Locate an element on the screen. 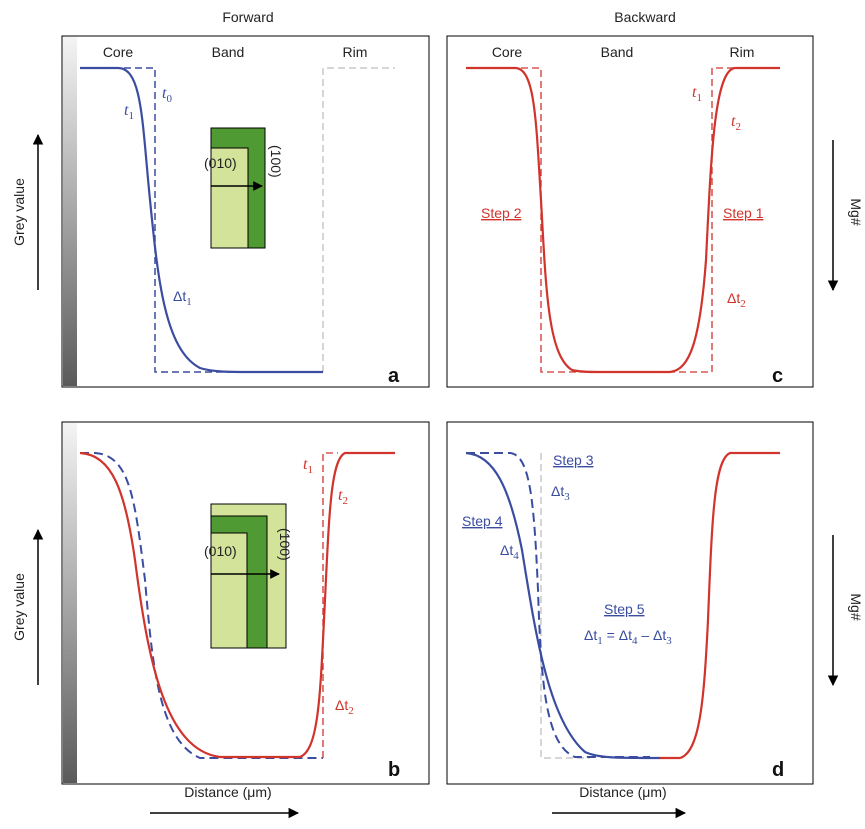 Image resolution: width=865 pixels, height=829 pixels. step-4-label: Step 4 is located at coordinates (482, 521).